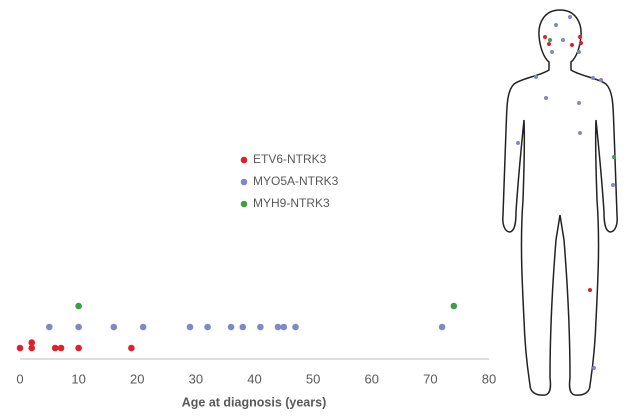 The height and width of the screenshot is (416, 628). What do you see at coordinates (78, 378) in the screenshot?
I see `x-tick-label: 10` at bounding box center [78, 378].